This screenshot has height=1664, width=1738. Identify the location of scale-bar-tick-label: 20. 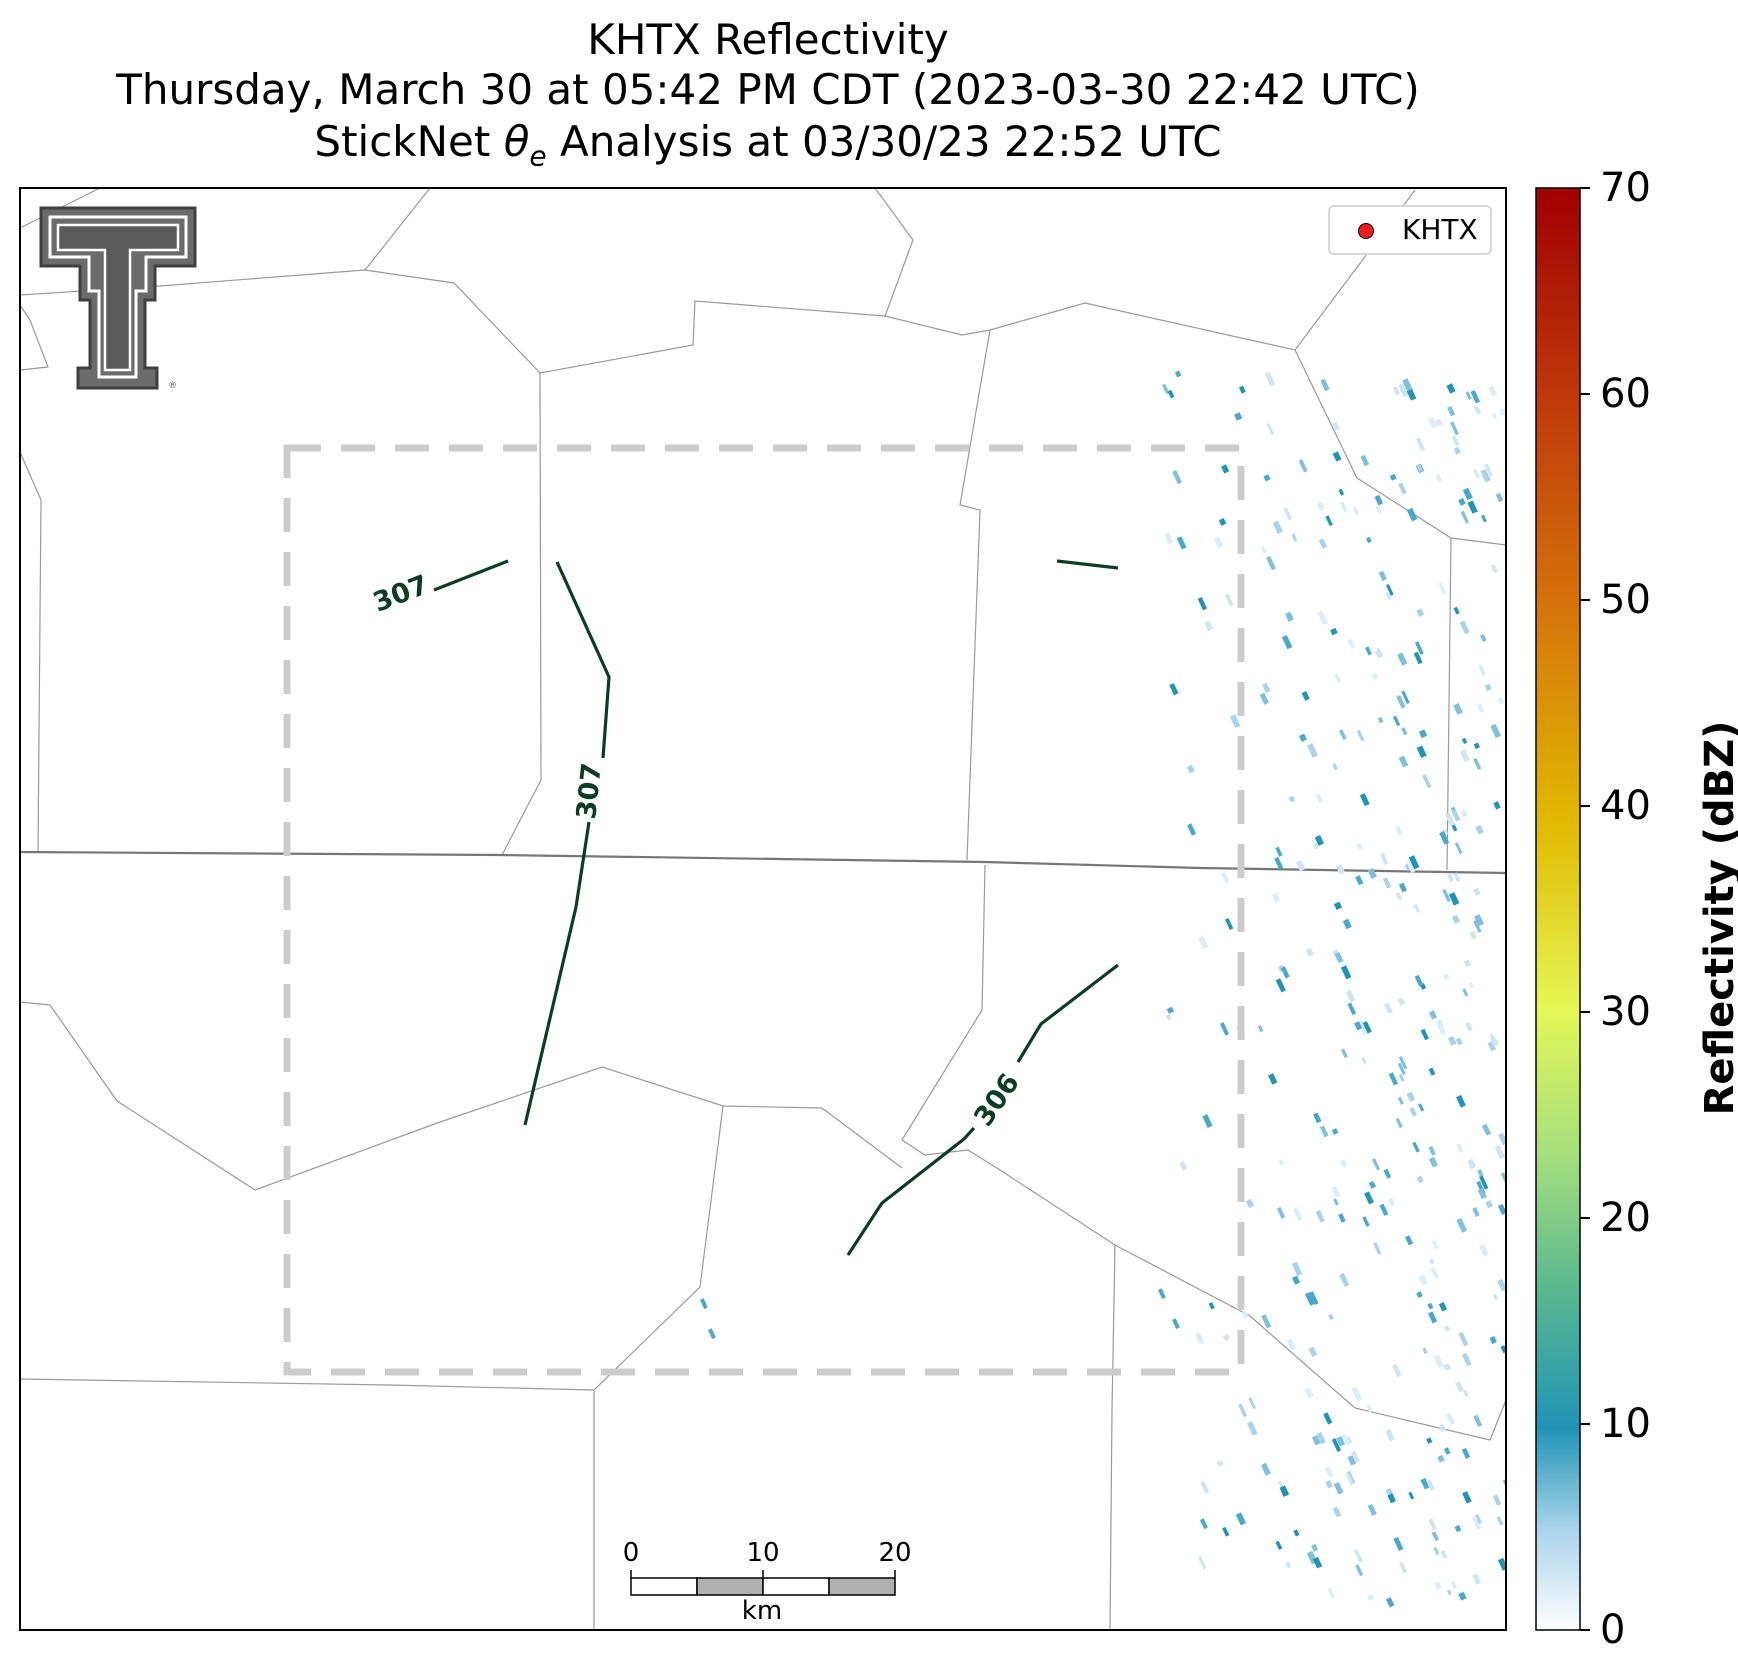
(895, 1553).